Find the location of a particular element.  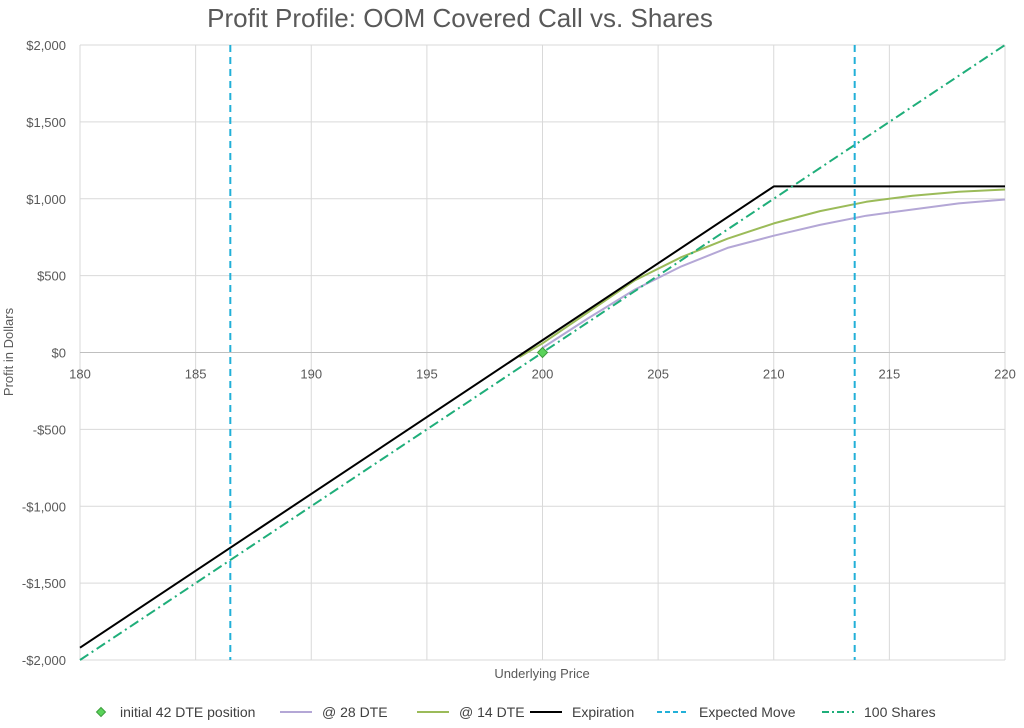

series-initial-42-dte-position-marker is located at coordinates (542, 352).